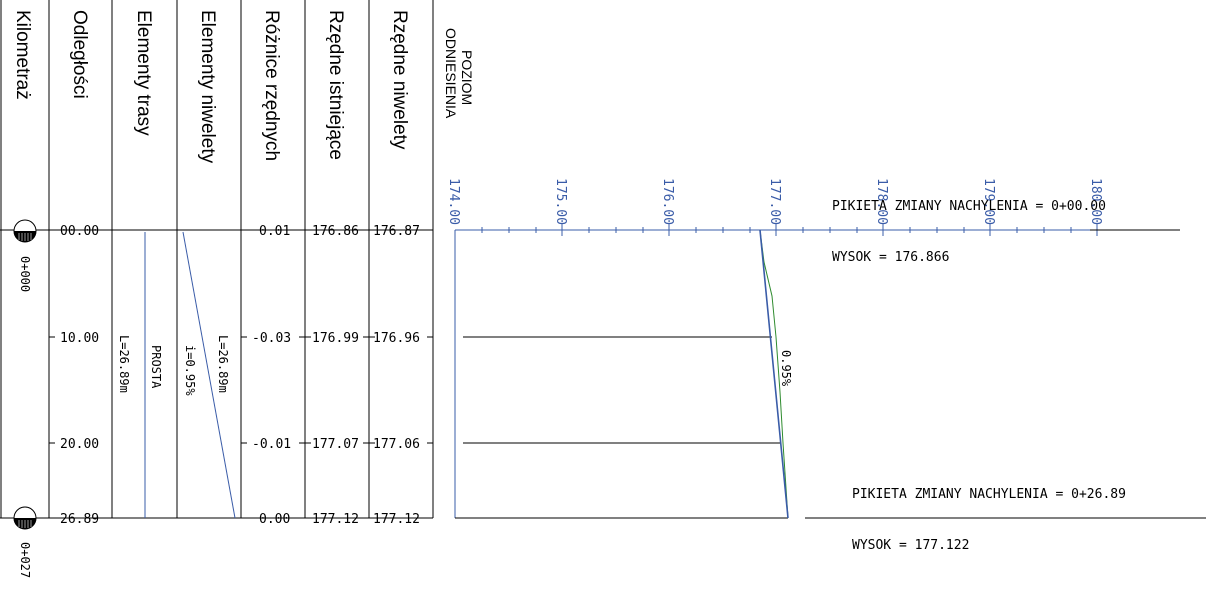  What do you see at coordinates (881, 201) in the screenshot?
I see `scale-178: 178.00` at bounding box center [881, 201].